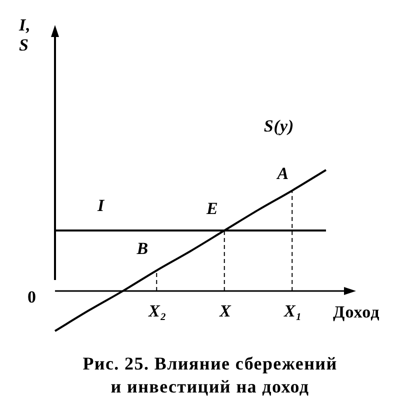 Image resolution: width=404 pixels, height=415 pixels. I want to click on x-tick-label: X₁, so click(292, 310).